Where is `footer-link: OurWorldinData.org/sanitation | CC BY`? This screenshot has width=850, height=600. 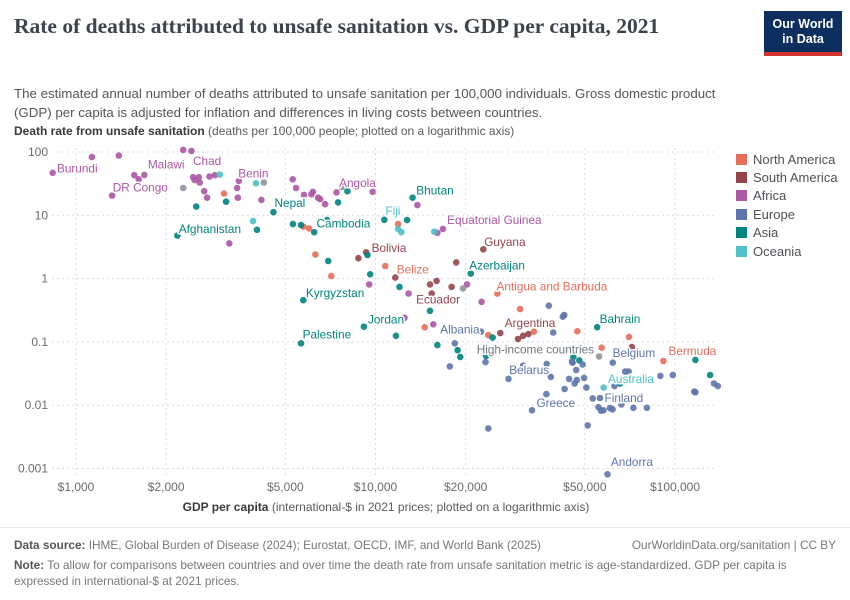 footer-link: OurWorldinData.org/sanitation | CC BY is located at coordinates (733, 545).